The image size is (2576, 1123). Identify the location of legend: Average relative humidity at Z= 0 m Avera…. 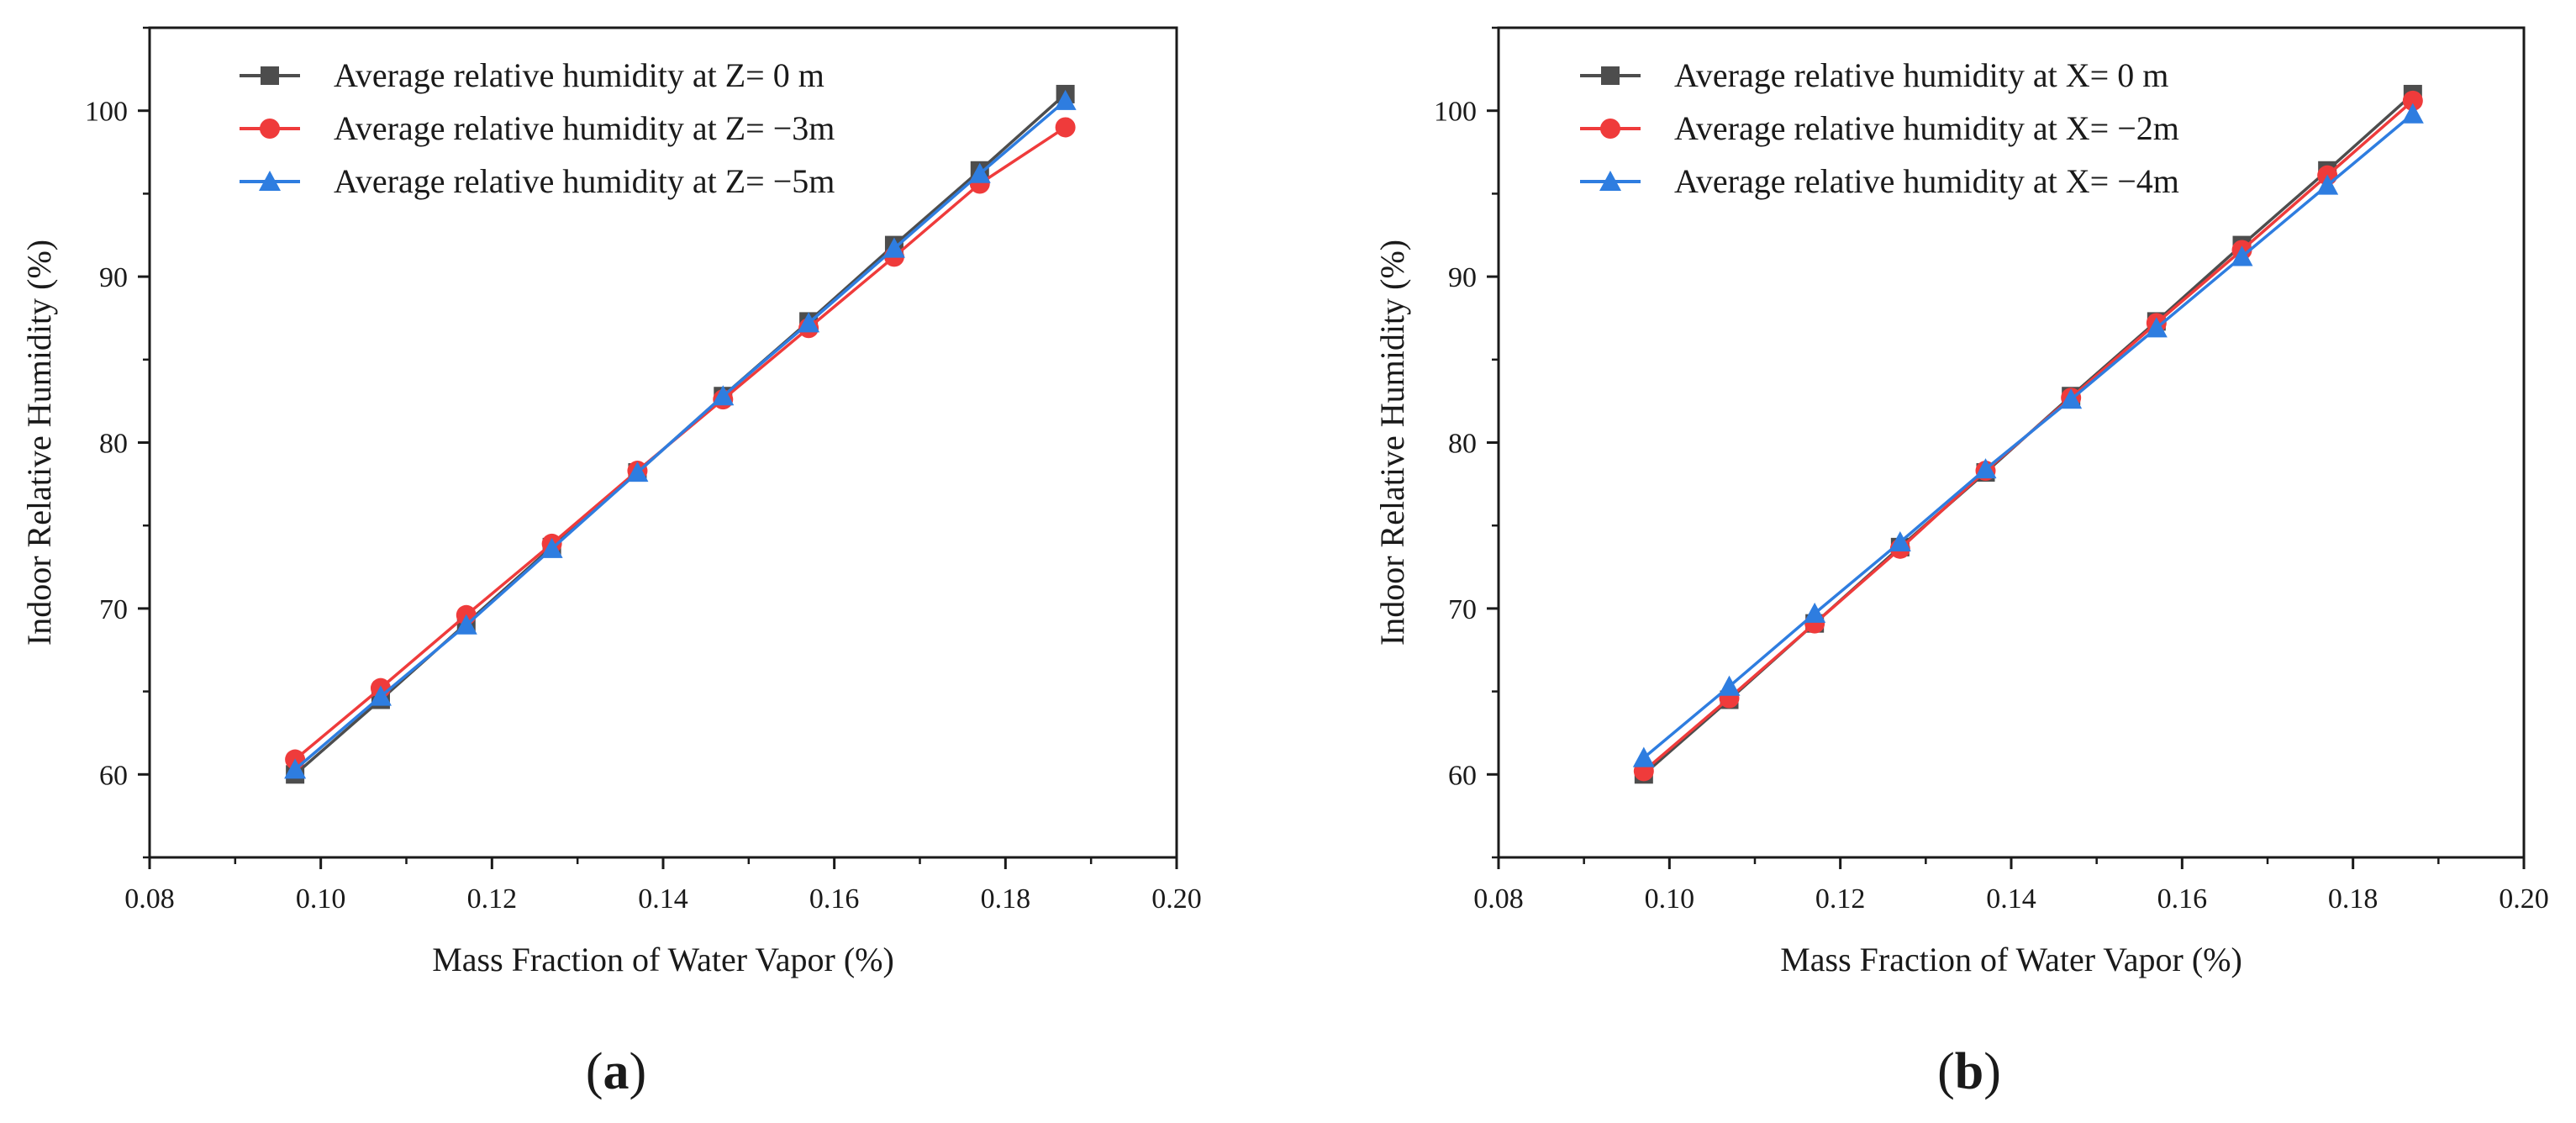
(537, 128).